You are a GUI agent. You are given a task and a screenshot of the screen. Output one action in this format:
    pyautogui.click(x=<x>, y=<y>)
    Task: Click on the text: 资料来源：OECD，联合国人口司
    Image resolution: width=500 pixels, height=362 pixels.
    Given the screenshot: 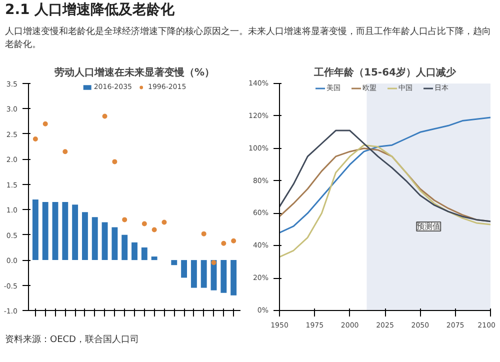 What is the action you would take?
    pyautogui.click(x=72, y=340)
    